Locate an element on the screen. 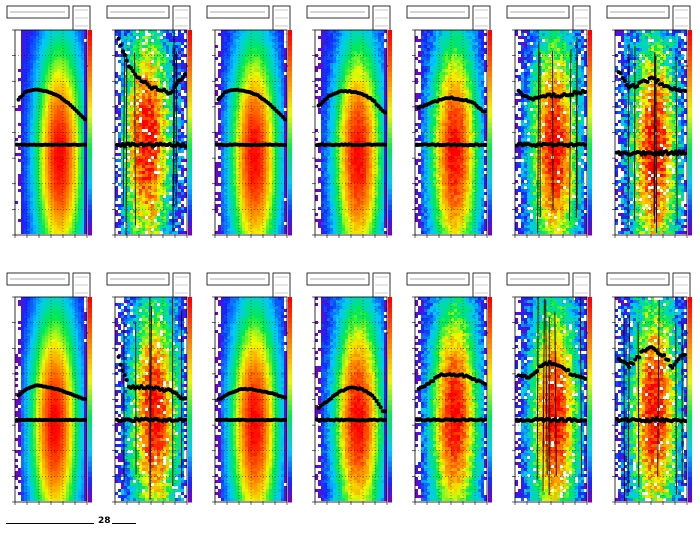 The width and height of the screenshot is (700, 533). colorbar-segment is located at coordinates (190, 104).